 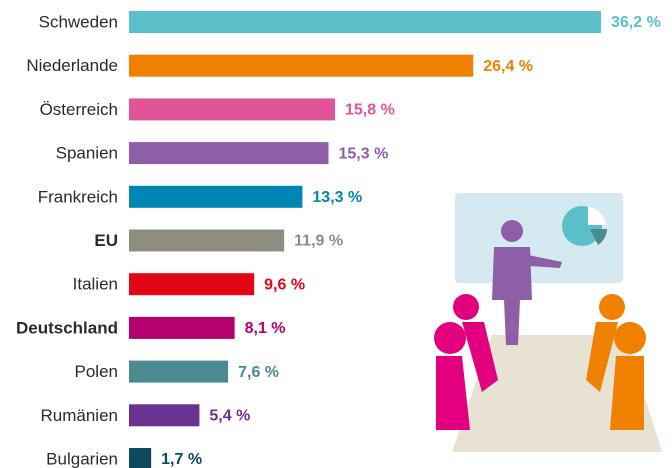 I want to click on value-label: 15,3 %, so click(x=363, y=153).